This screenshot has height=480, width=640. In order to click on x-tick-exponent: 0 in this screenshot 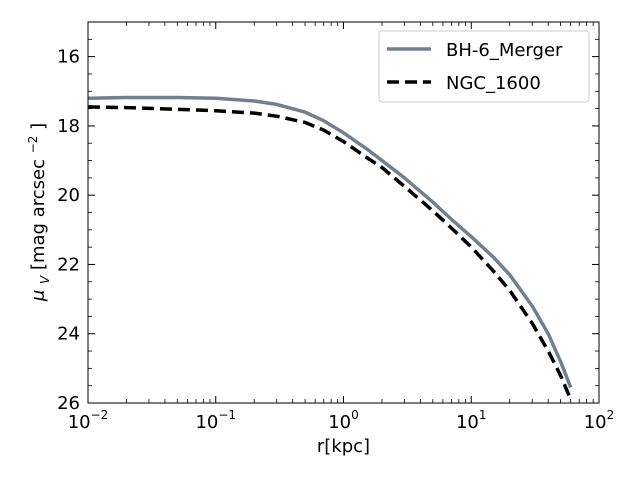, I will do `click(355, 415)`.